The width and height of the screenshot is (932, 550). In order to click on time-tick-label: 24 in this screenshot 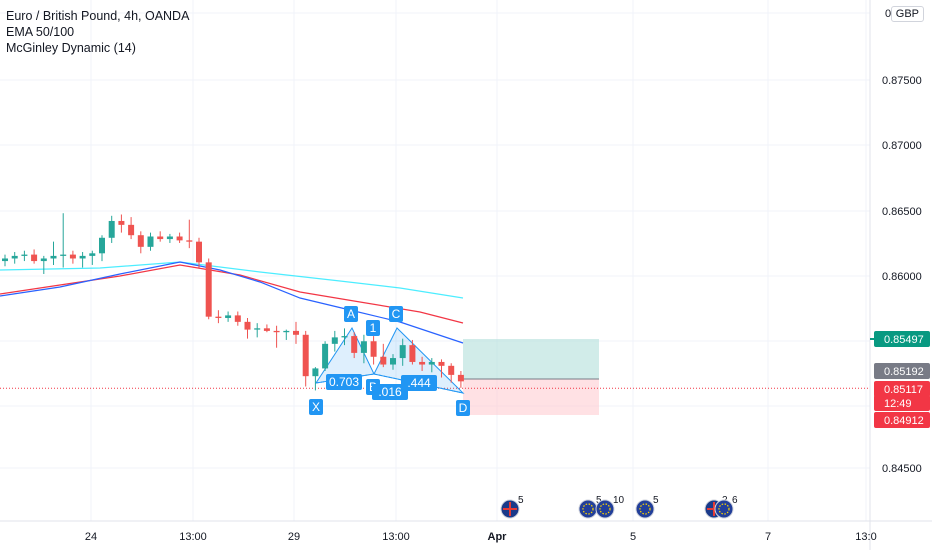, I will do `click(91, 537)`.